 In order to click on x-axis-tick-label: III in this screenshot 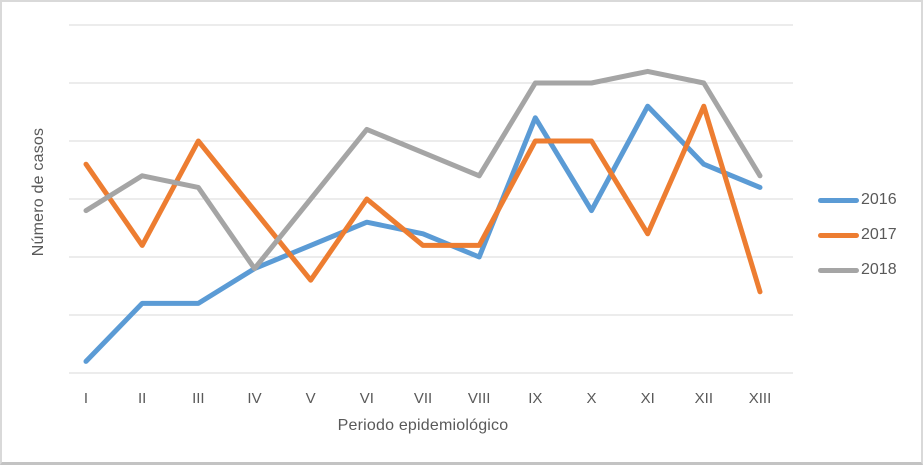, I will do `click(198, 398)`.